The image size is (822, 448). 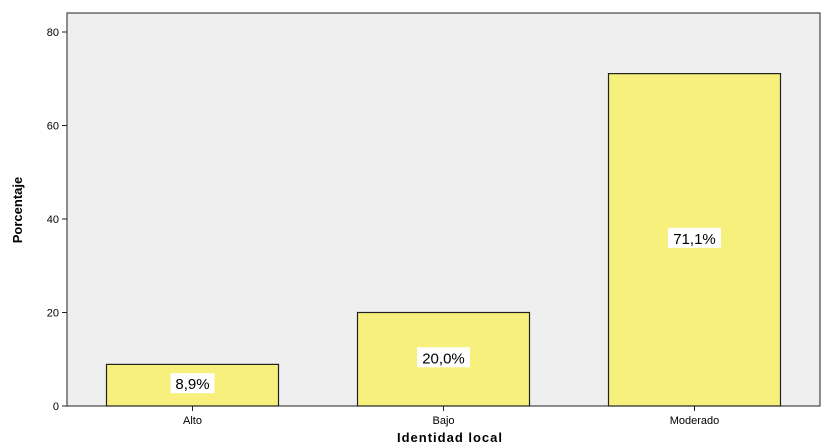 What do you see at coordinates (192, 421) in the screenshot?
I see `x-tick-label: Alto` at bounding box center [192, 421].